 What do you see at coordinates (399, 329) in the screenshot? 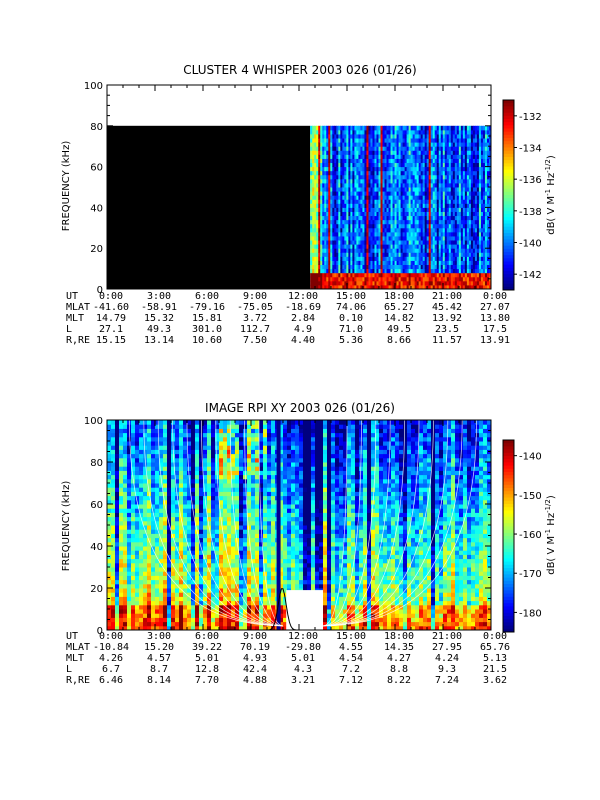
I see `ephemeris-value: 49.5` at bounding box center [399, 329].